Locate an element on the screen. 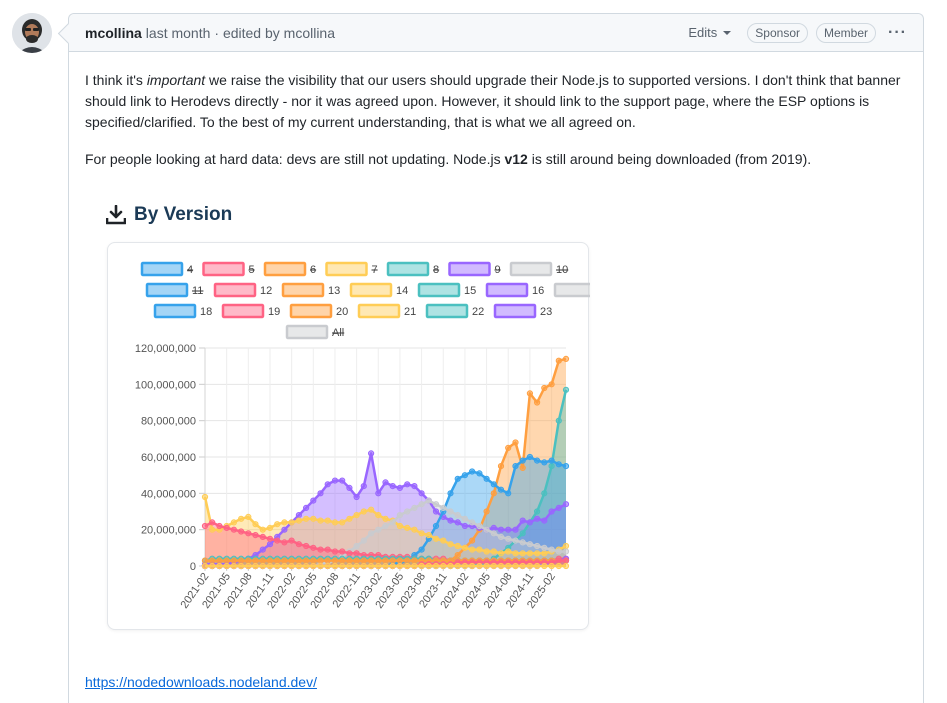  comment-time: last month is located at coordinates (178, 32).